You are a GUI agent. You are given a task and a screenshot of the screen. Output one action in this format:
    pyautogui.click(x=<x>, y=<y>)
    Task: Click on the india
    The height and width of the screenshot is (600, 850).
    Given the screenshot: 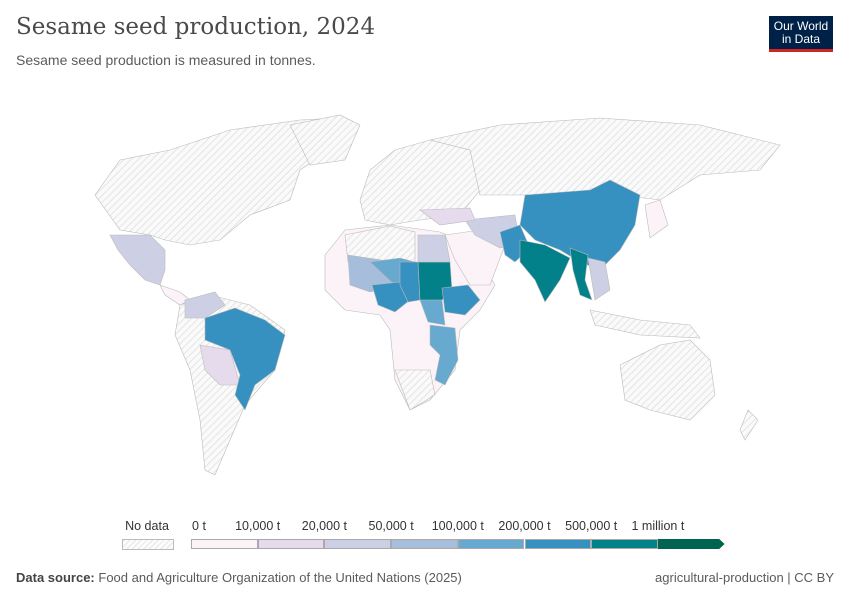 What is the action you would take?
    pyautogui.click(x=545, y=271)
    